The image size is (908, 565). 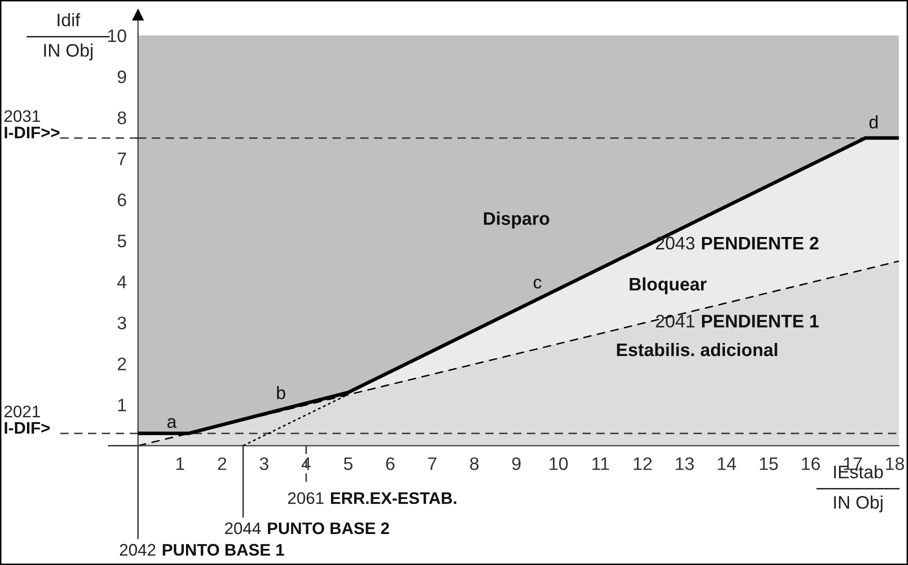 What do you see at coordinates (811, 463) in the screenshot?
I see `x-tick-label: 16` at bounding box center [811, 463].